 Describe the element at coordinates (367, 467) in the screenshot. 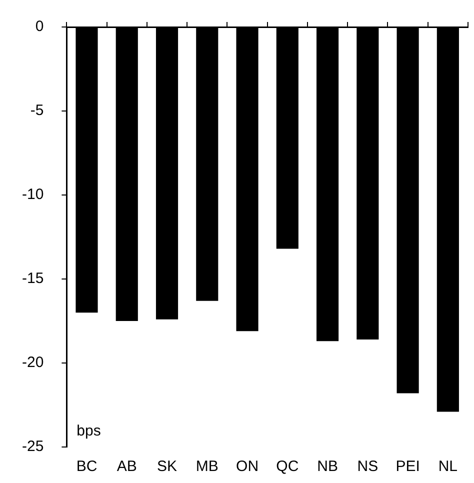

I see `x-tick-label: NS` at that location.